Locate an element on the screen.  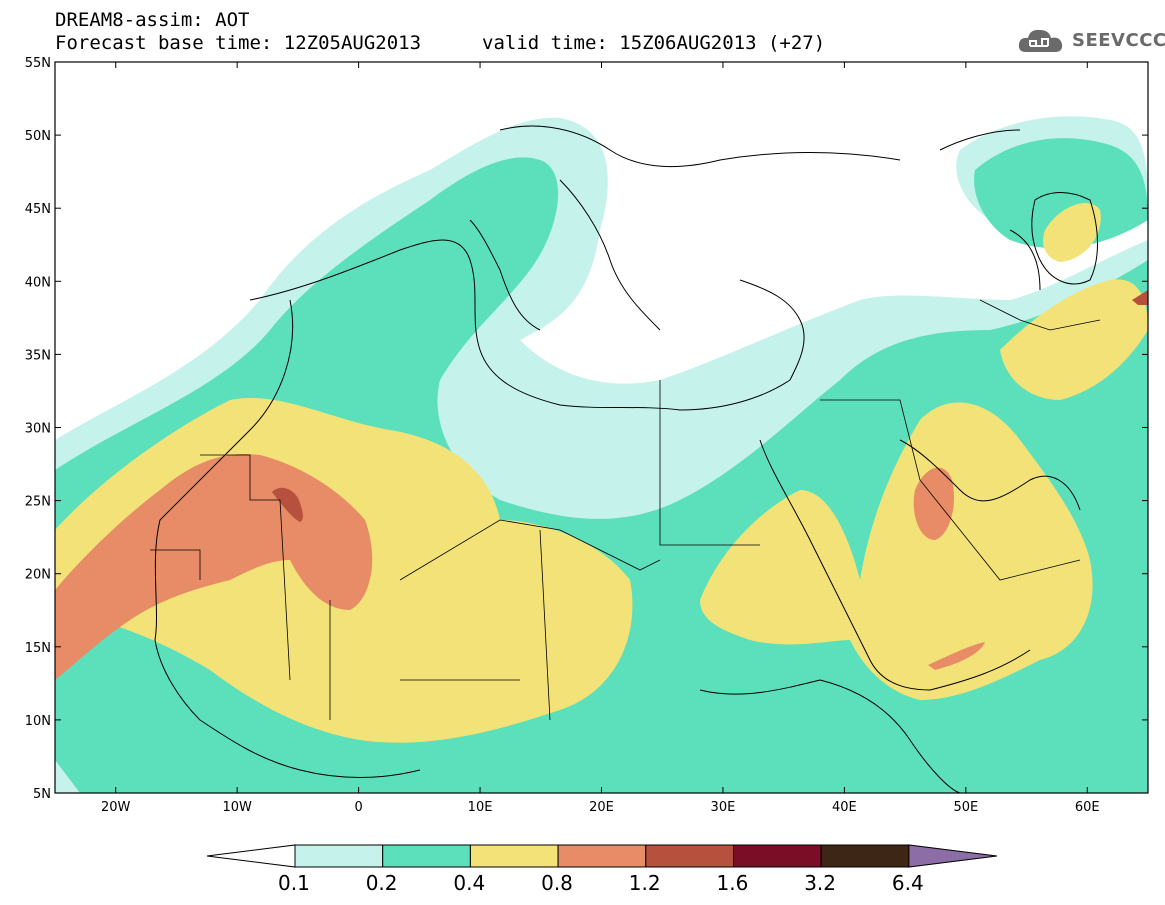
lon-label: 60E is located at coordinates (1087, 807).